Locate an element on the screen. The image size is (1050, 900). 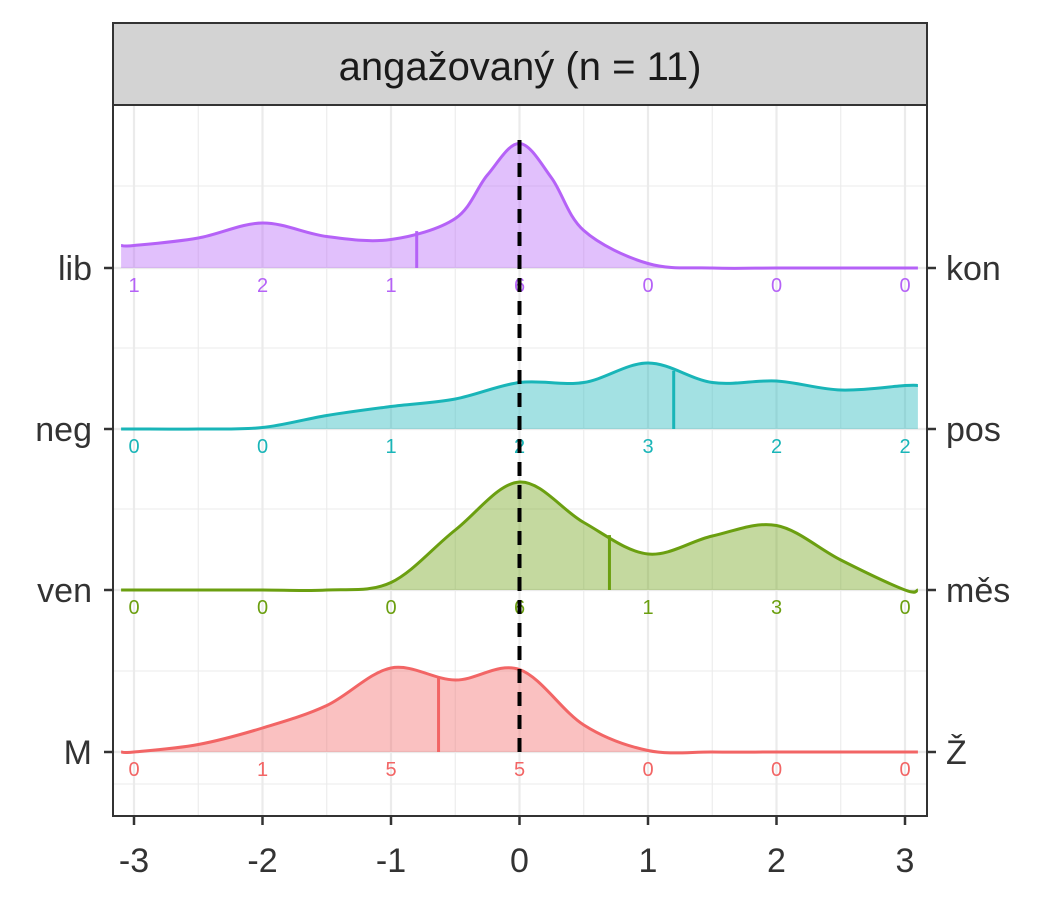
x-tick-label: -2 is located at coordinates (262, 861).